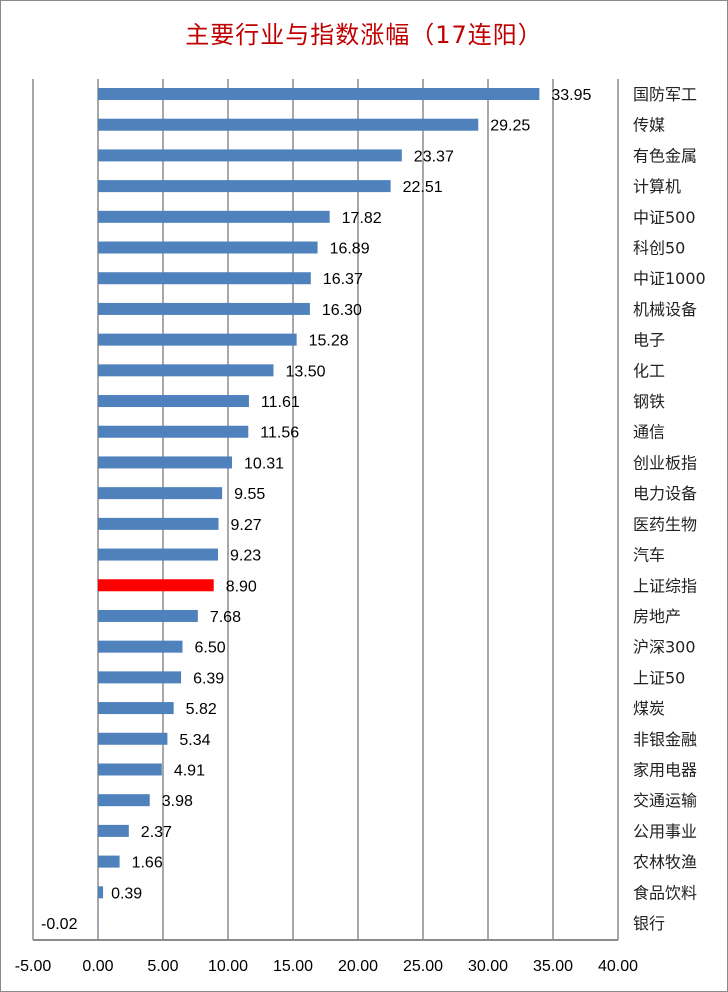 The height and width of the screenshot is (992, 728). What do you see at coordinates (434, 156) in the screenshot?
I see `data-label: 23.37` at bounding box center [434, 156].